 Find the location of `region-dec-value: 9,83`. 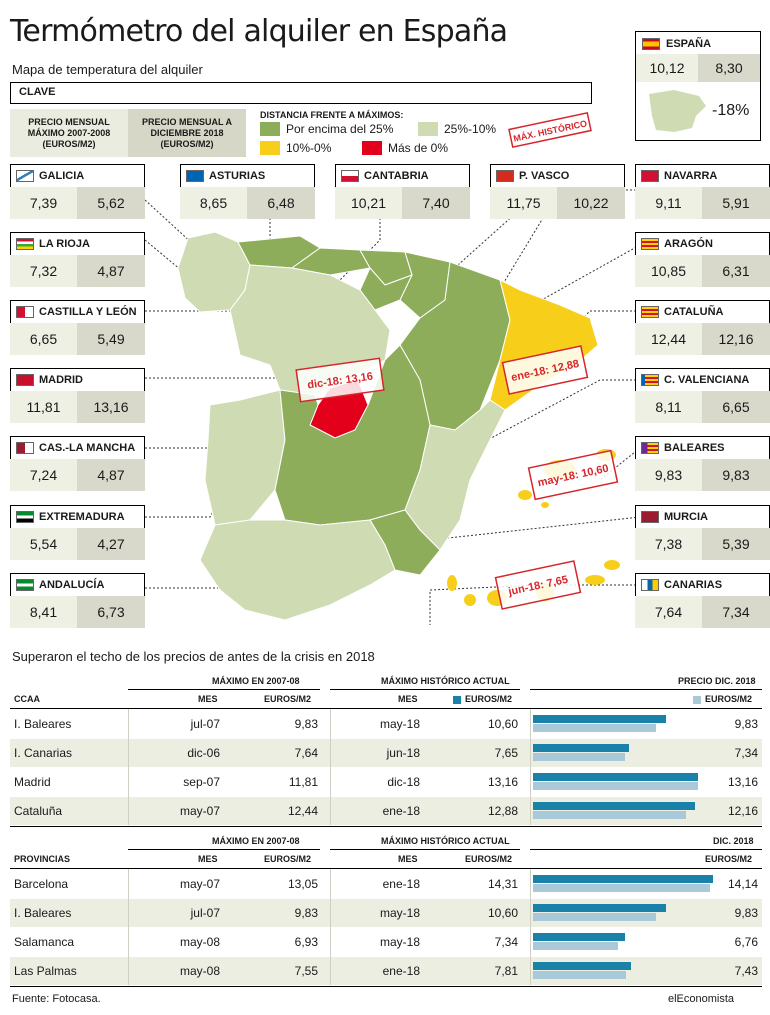

region-dec-value: 9,83 is located at coordinates (736, 475).